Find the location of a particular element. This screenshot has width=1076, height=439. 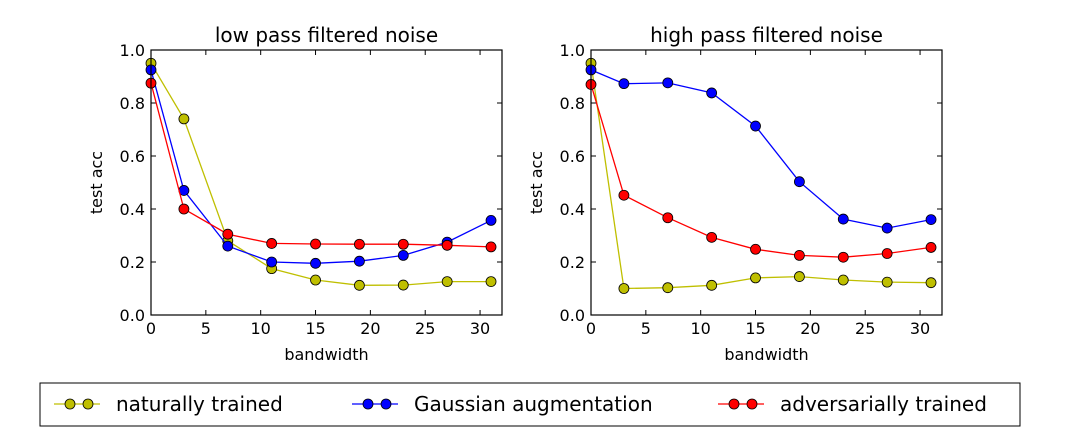

y-tick-label: 0.4 is located at coordinates (572, 209).